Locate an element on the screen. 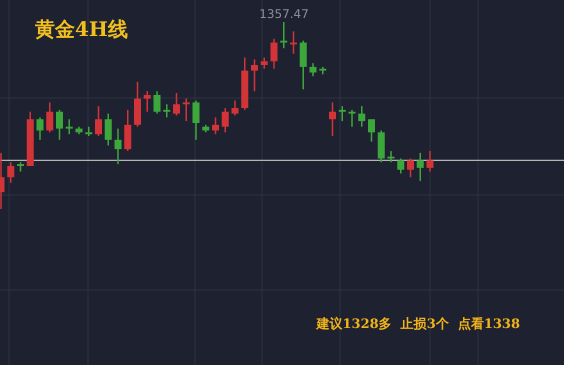 This screenshot has width=564, height=365. chart-title: 黄金4H线 is located at coordinates (81, 29).